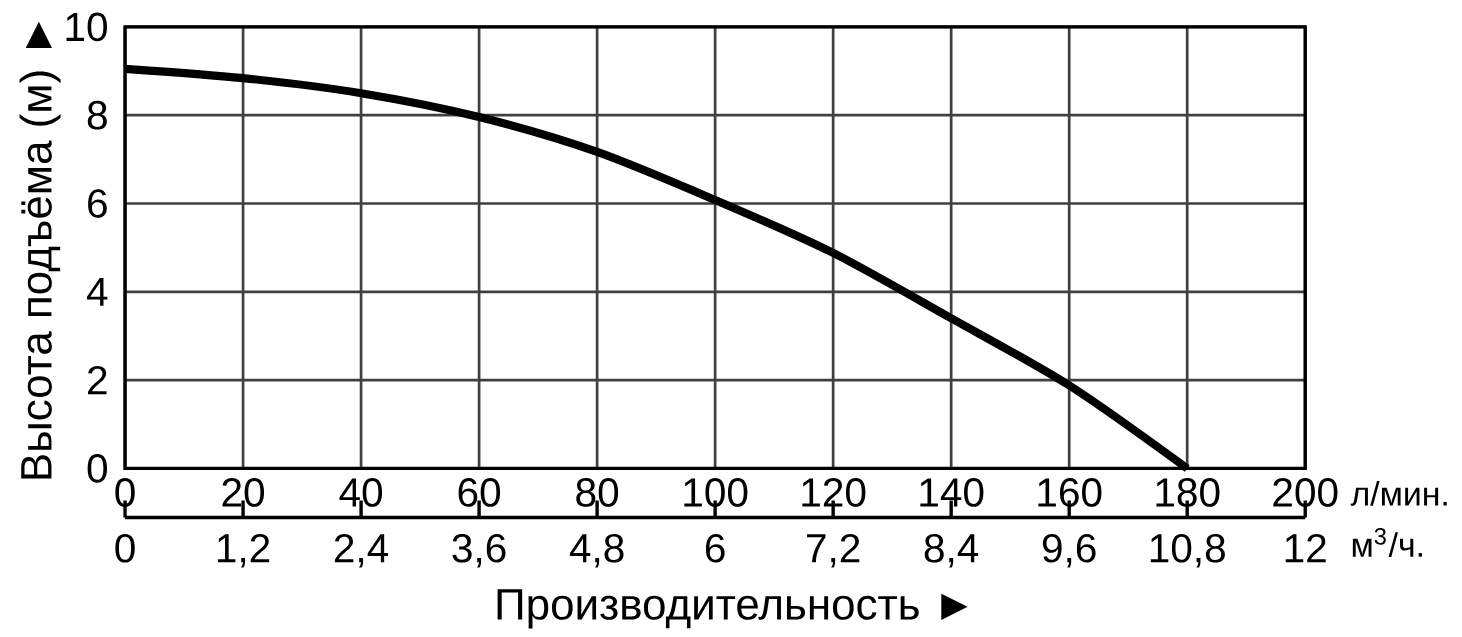 The image size is (1462, 637). What do you see at coordinates (597, 492) in the screenshot?
I see `x-tick-label: 80` at bounding box center [597, 492].